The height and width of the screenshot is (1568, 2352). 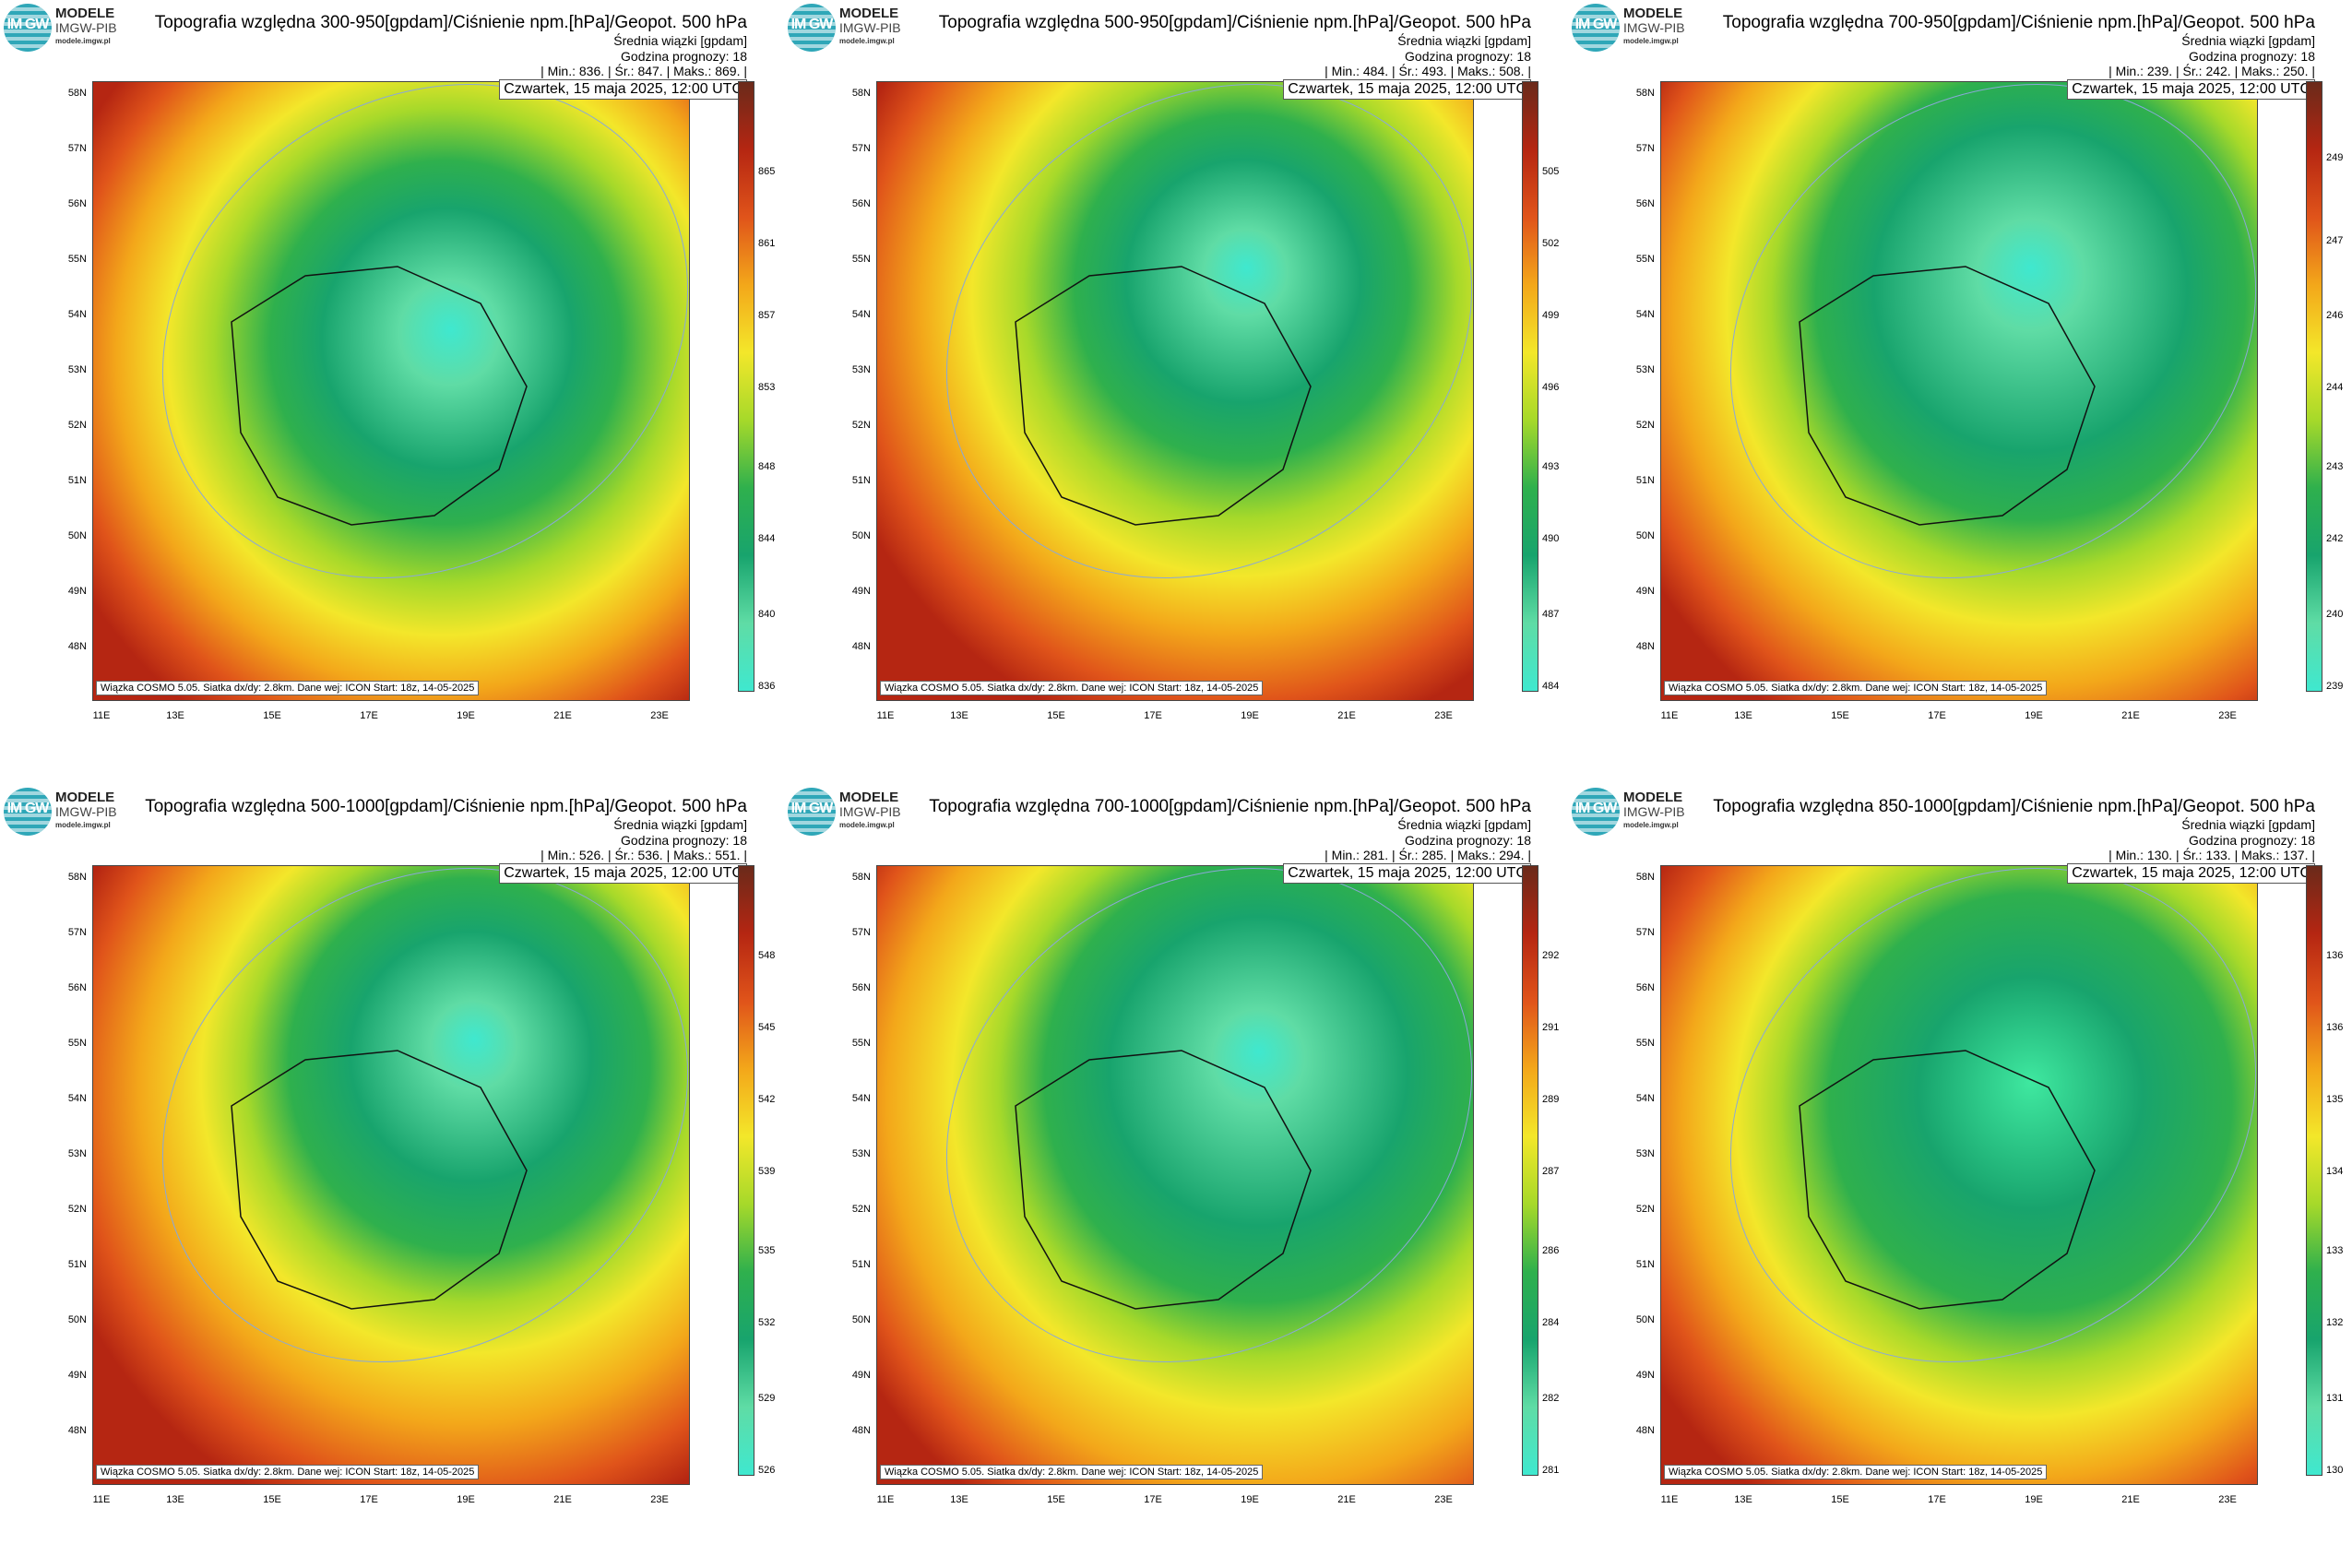 What do you see at coordinates (2335, 157) in the screenshot?
I see `colorbar-label: 249` at bounding box center [2335, 157].